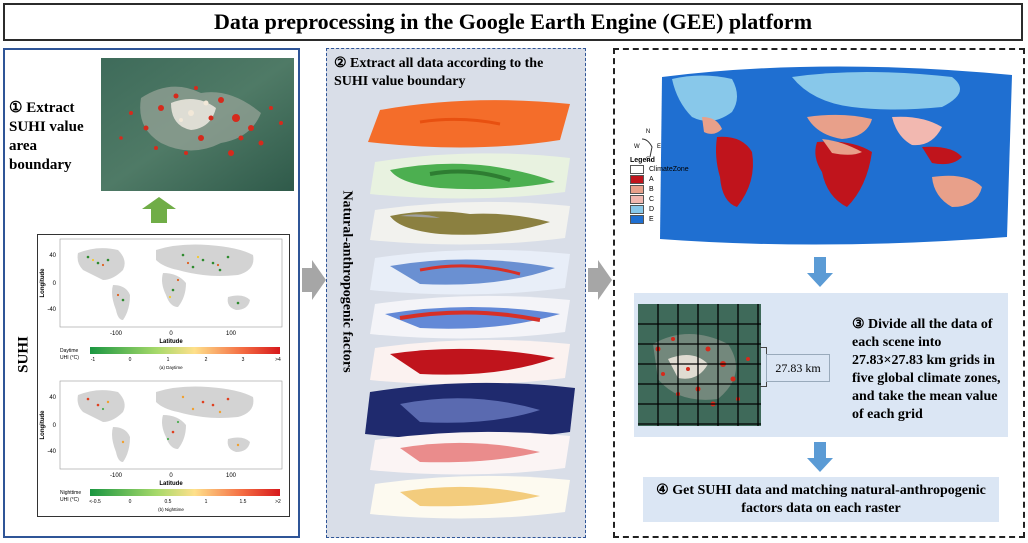  Describe the element at coordinates (116, 476) in the screenshot. I see `night-xtick-1: -100` at that location.